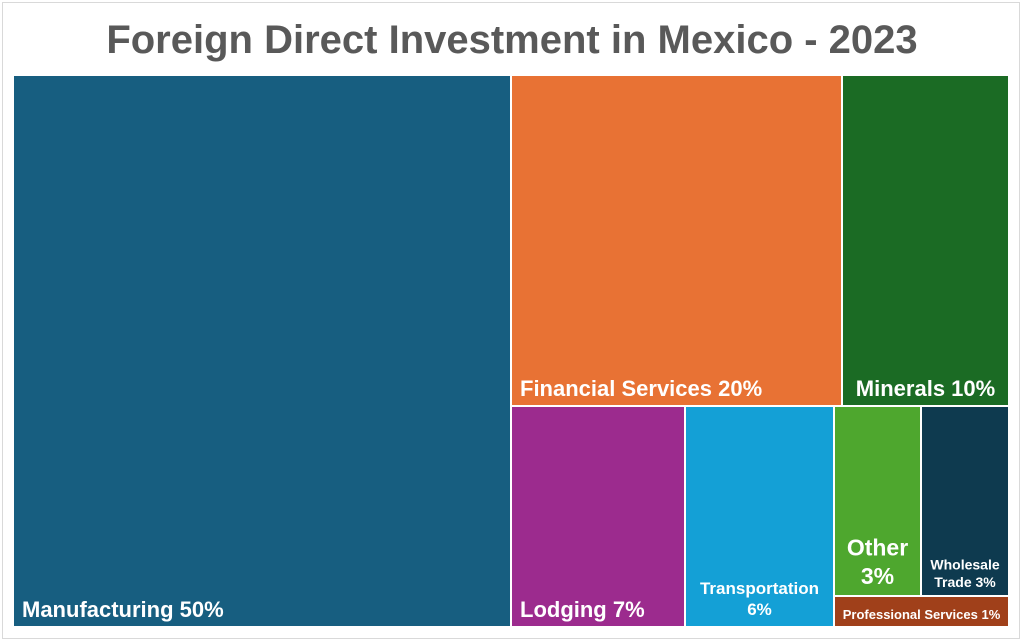 This screenshot has width=1024, height=643. I want to click on tile-lodging, so click(598, 516).